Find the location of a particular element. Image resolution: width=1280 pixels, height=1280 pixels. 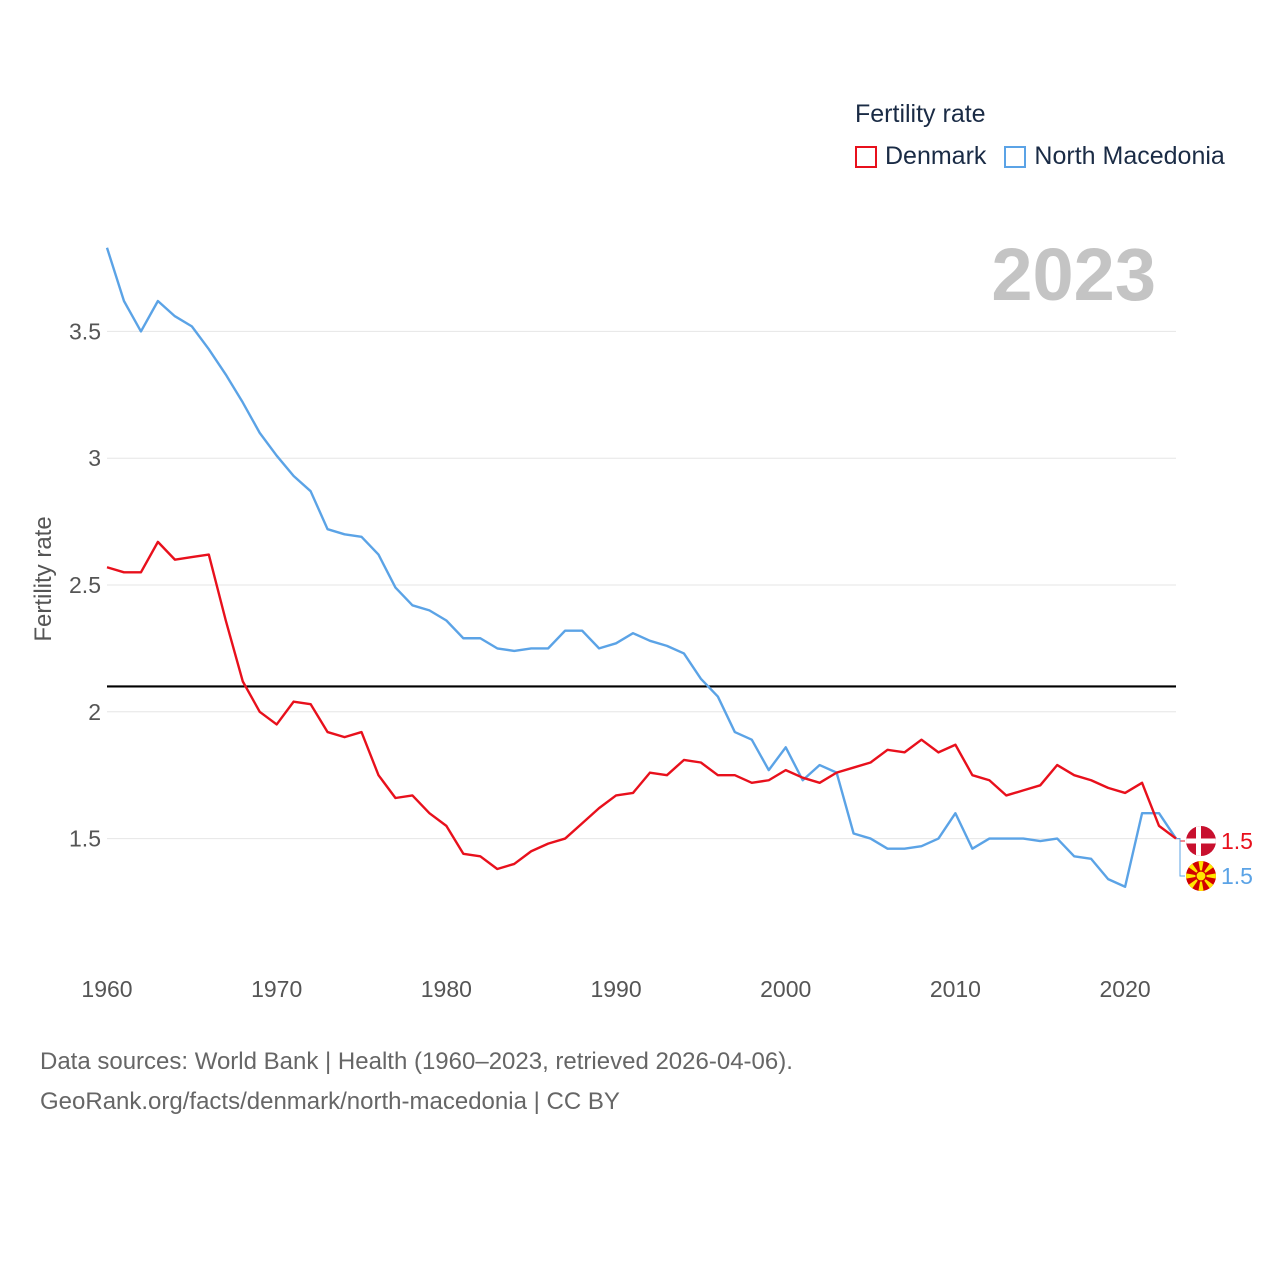

y-tick-label: 3.5 is located at coordinates (85, 331).